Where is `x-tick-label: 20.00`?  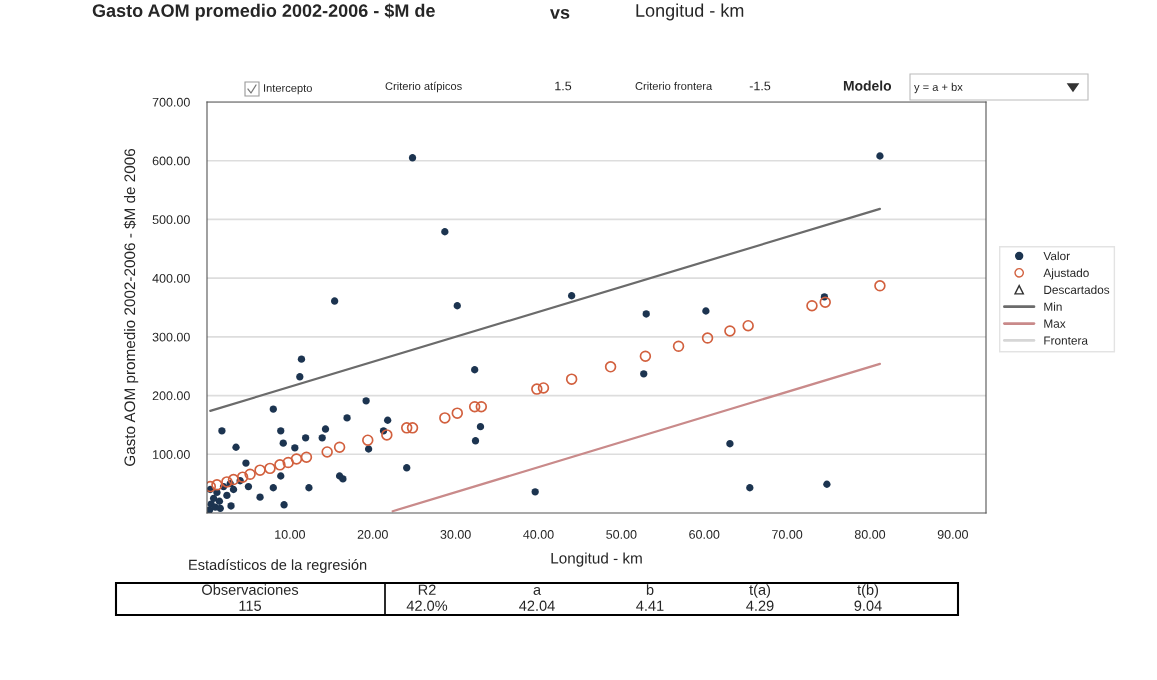 x-tick-label: 20.00 is located at coordinates (372, 534).